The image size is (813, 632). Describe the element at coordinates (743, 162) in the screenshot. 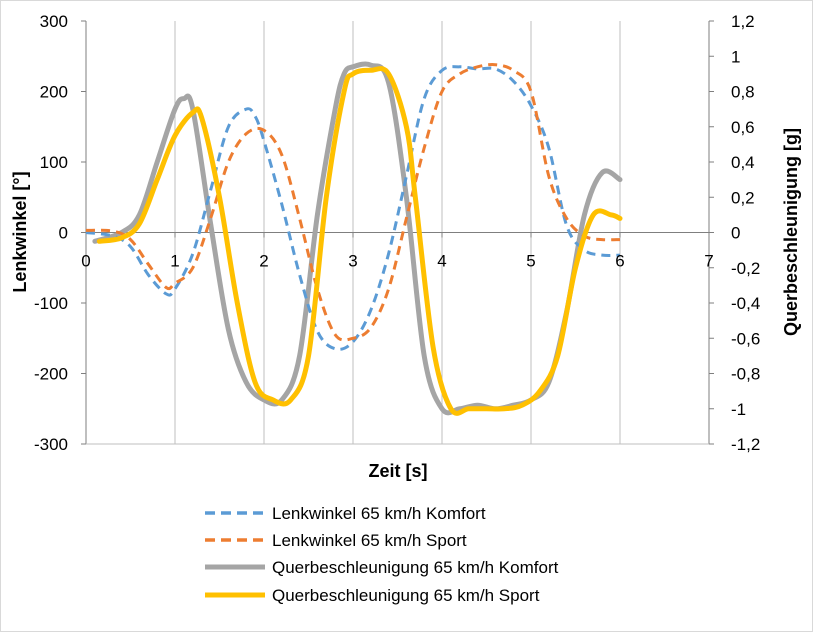

I see `y-right-tick-label: 0,4` at that location.